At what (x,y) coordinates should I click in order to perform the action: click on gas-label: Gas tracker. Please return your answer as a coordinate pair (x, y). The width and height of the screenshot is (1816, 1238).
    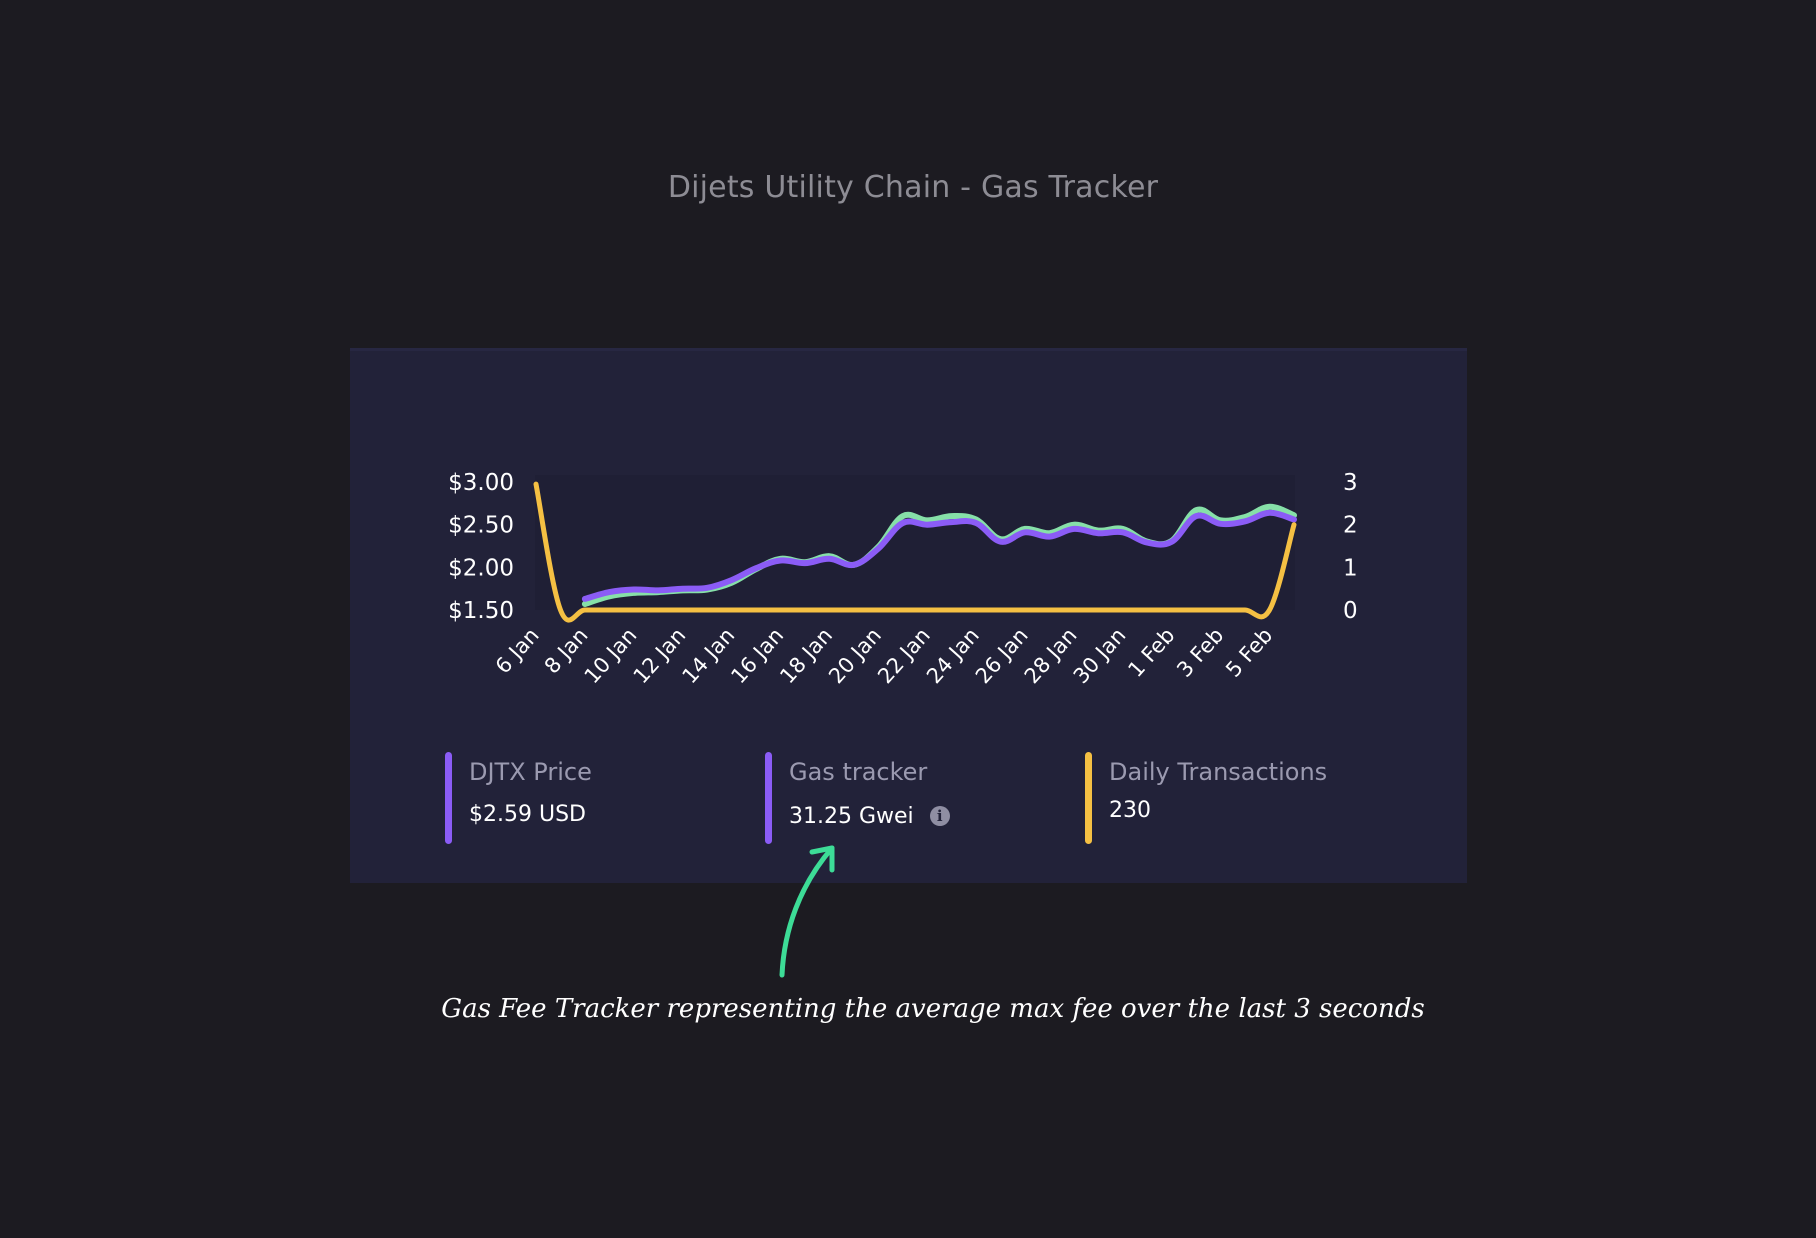
    Looking at the image, I should click on (858, 772).